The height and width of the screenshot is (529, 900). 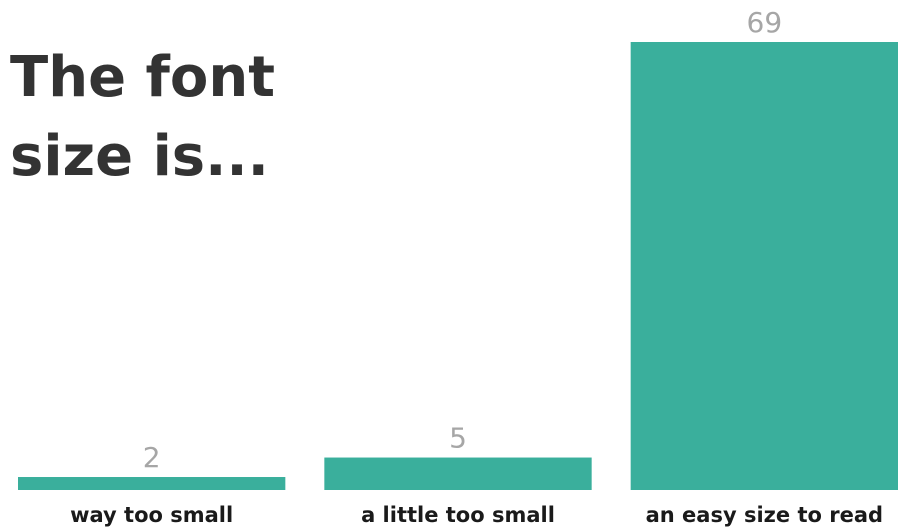 I want to click on value-label-1: 5, so click(x=458, y=438).